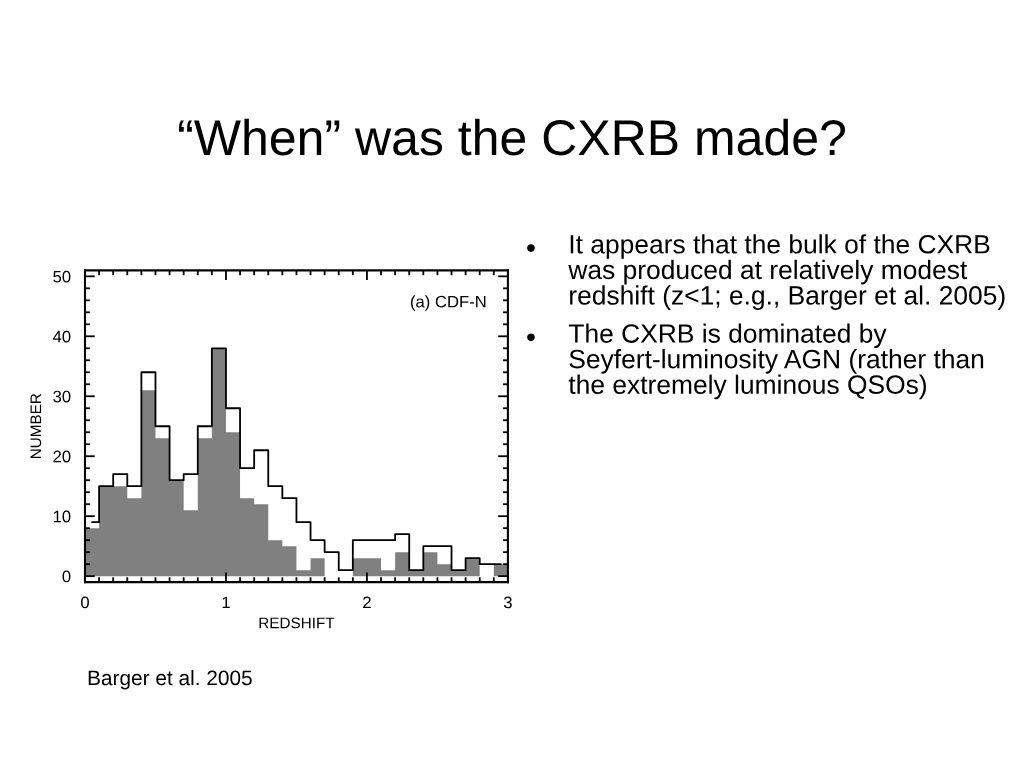  I want to click on x-tick-label: 3, so click(507, 602).